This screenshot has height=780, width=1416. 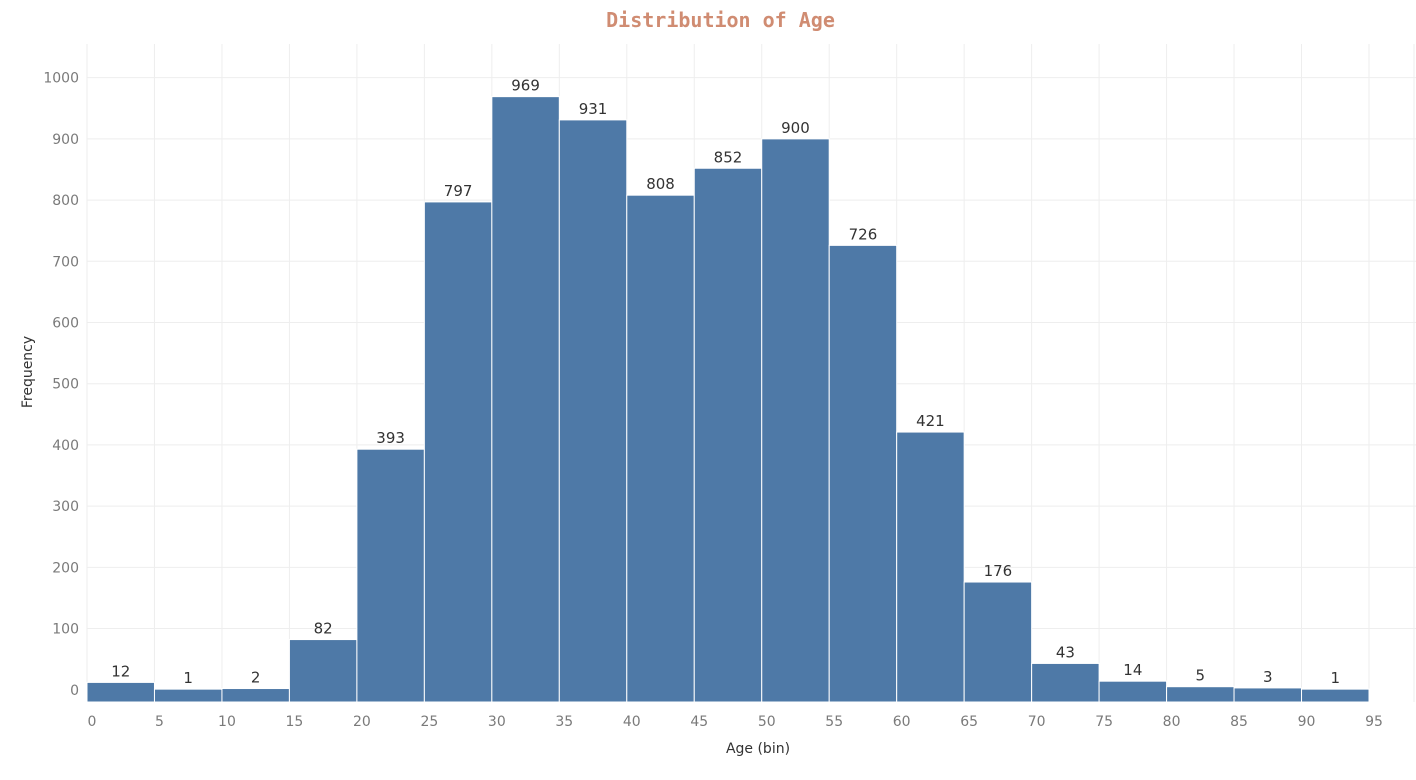 I want to click on x-axis-title: Age (bin), so click(x=758, y=749).